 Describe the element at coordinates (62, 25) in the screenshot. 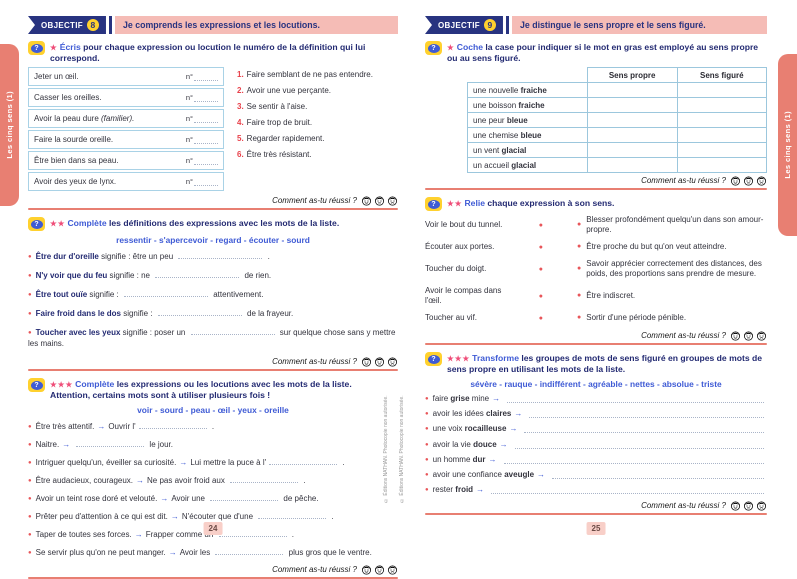

I see `objectif-label: OBJECTIF` at that location.